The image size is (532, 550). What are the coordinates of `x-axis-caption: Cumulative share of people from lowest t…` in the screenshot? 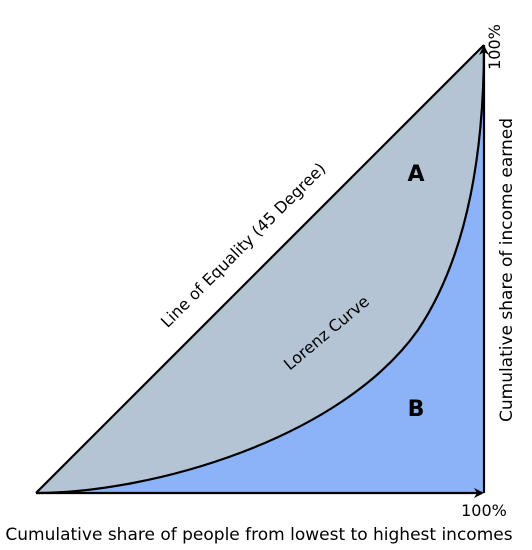 It's located at (258, 535).